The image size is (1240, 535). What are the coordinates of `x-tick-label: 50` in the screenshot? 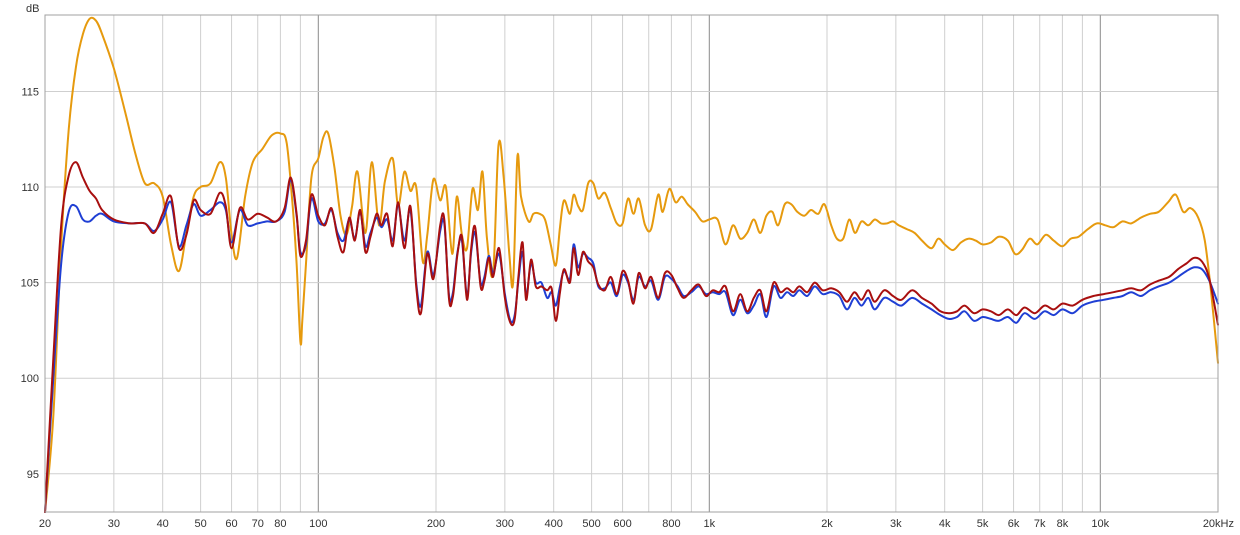 It's located at (200, 524).